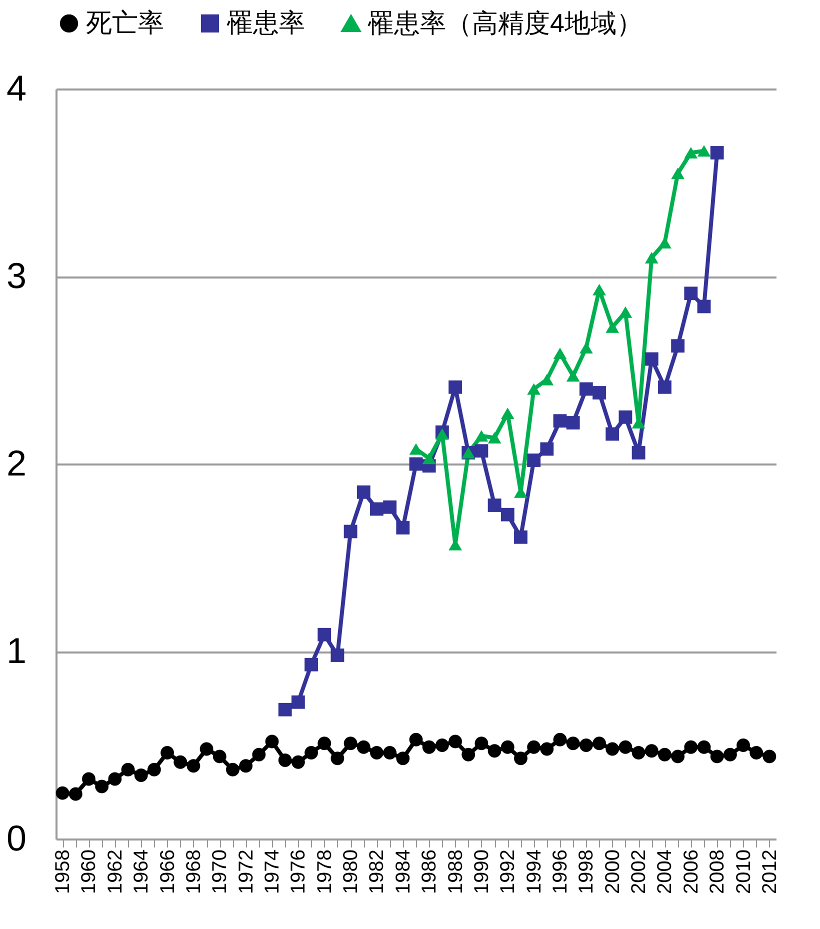 The width and height of the screenshot is (820, 929). I want to click on x-tick-label: 1986, so click(429, 872).